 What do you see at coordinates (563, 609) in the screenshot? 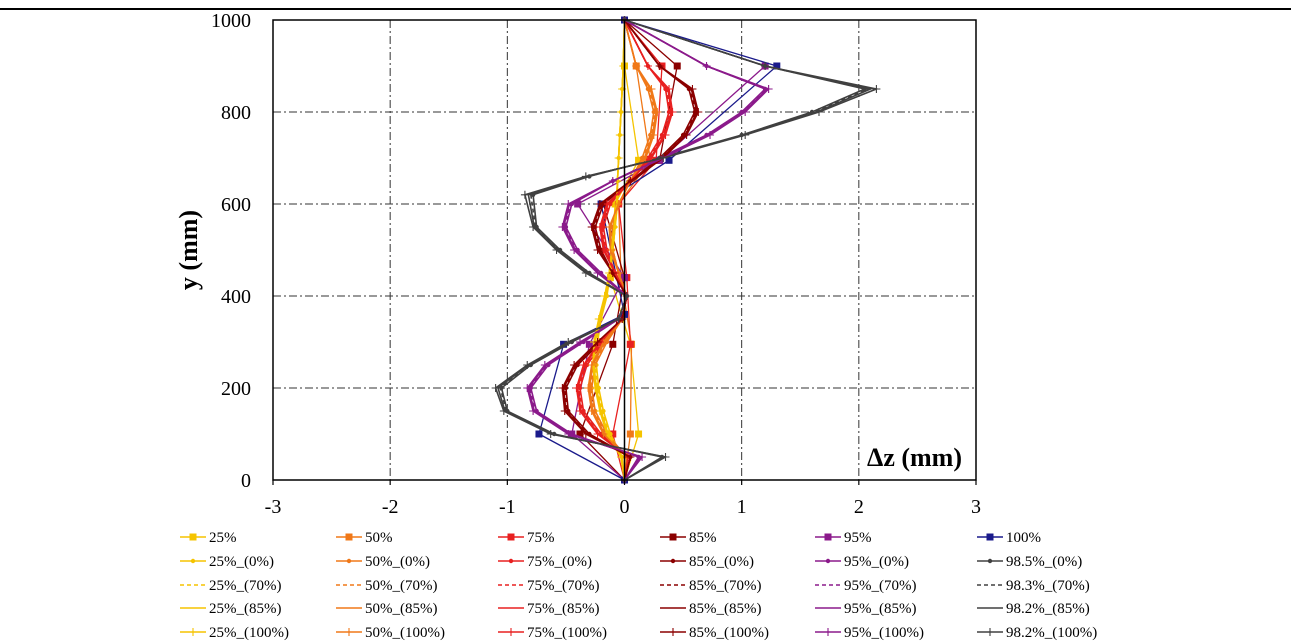
I see `legend-label: 75%_(85%)` at bounding box center [563, 609].